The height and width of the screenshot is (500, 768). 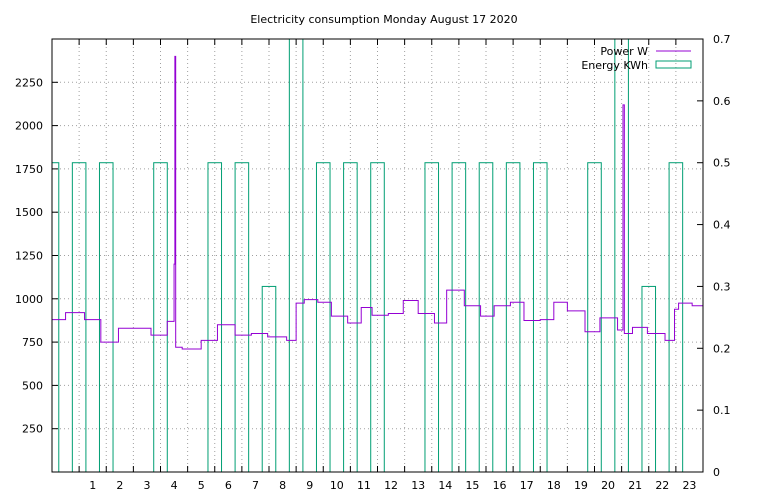 What do you see at coordinates (391, 485) in the screenshot?
I see `x-tick-label: 12` at bounding box center [391, 485].